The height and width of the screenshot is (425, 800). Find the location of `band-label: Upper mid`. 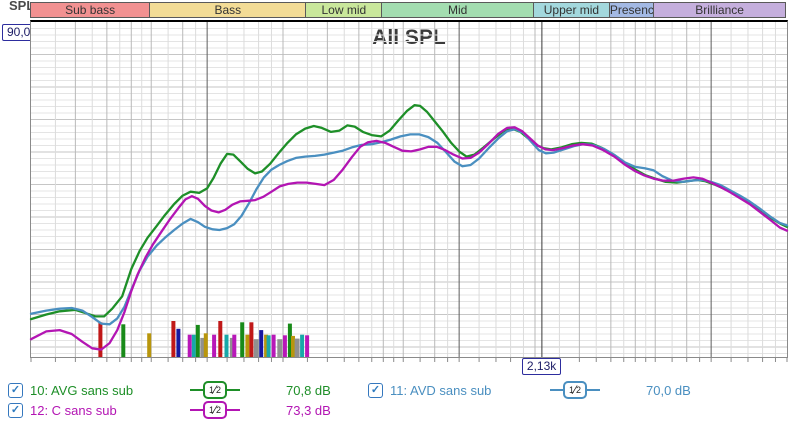

band-label: Upper mid is located at coordinates (571, 10).